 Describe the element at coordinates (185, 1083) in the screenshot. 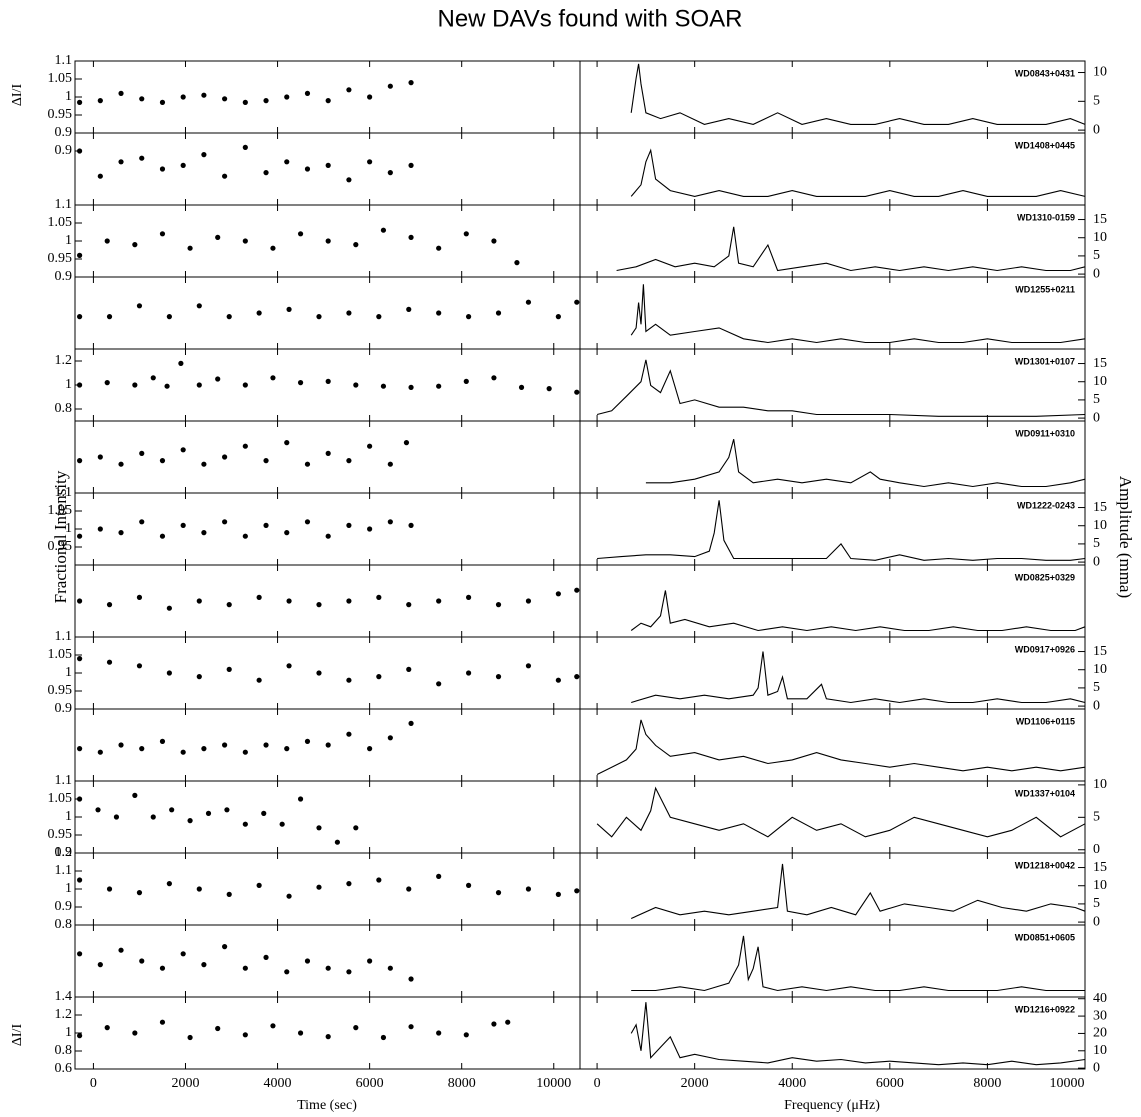

I see `x-tick-label: 2000` at that location.